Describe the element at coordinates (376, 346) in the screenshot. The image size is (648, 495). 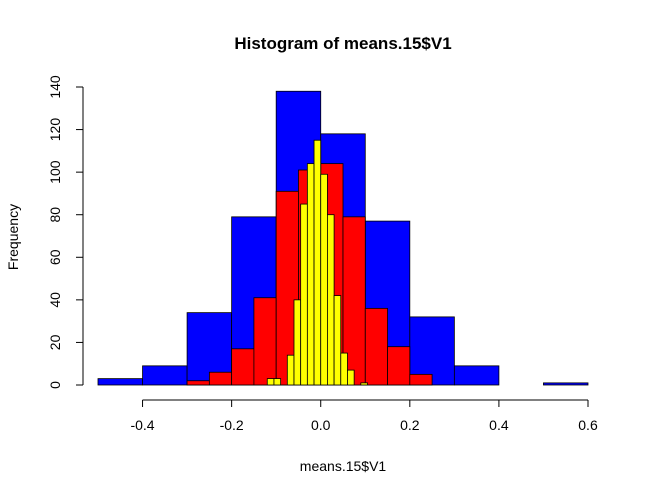
I see `histogram-bar-s1-b8` at that location.